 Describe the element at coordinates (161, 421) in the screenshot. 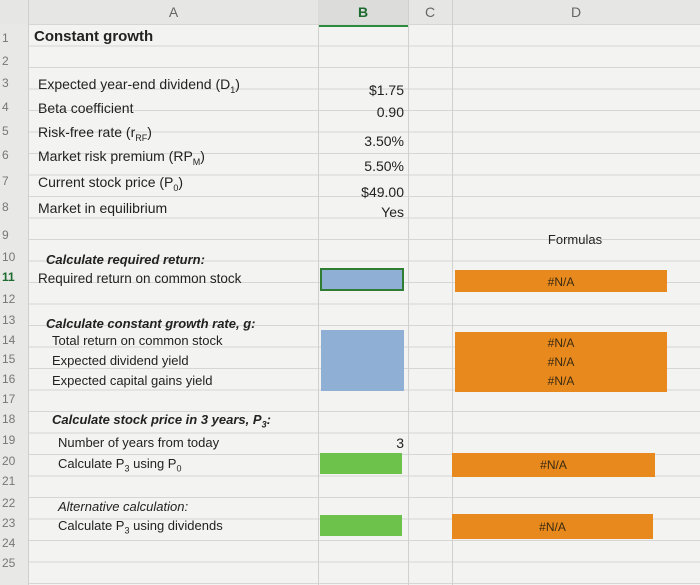

I see `heading-stock-price: Calculate stock price in 3 years, P3:` at that location.